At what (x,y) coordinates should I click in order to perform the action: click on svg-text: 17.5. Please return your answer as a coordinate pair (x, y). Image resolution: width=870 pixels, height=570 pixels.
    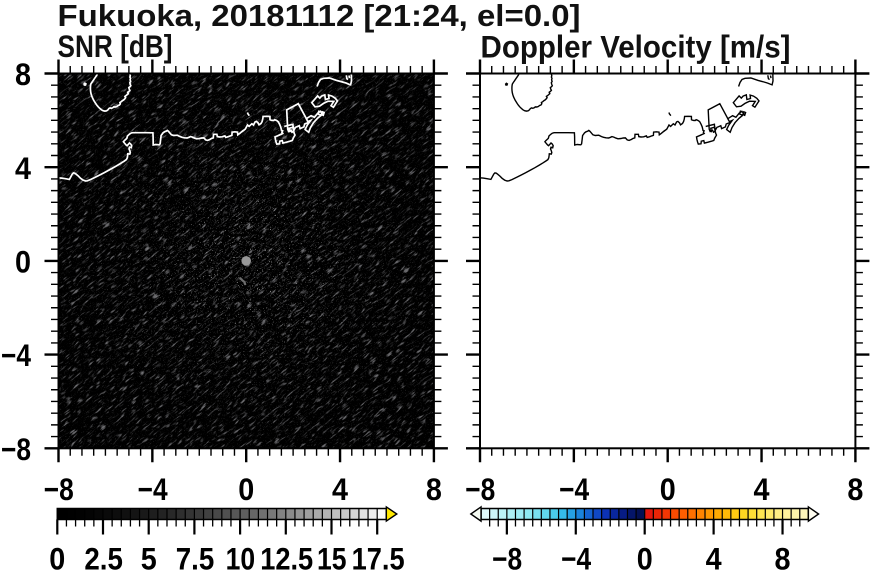
    Looking at the image, I should click on (378, 555).